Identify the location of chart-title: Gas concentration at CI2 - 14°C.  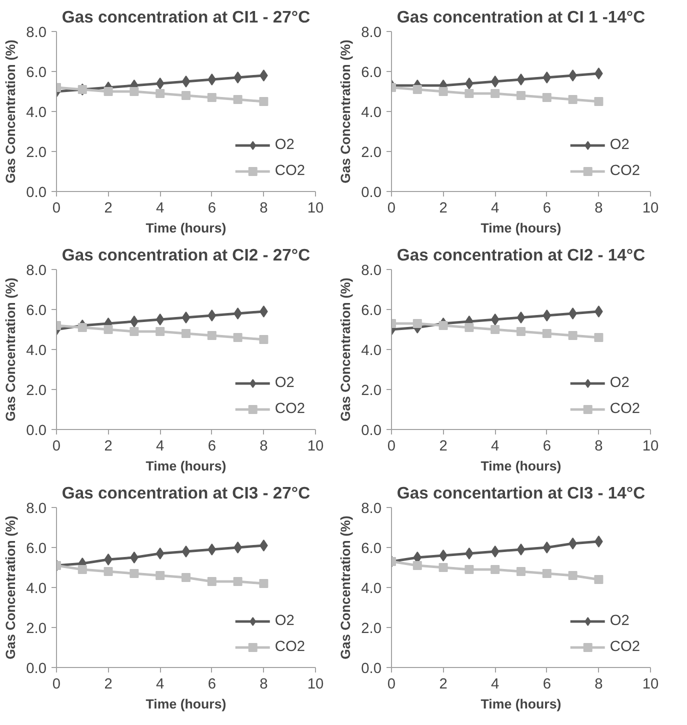
(521, 255).